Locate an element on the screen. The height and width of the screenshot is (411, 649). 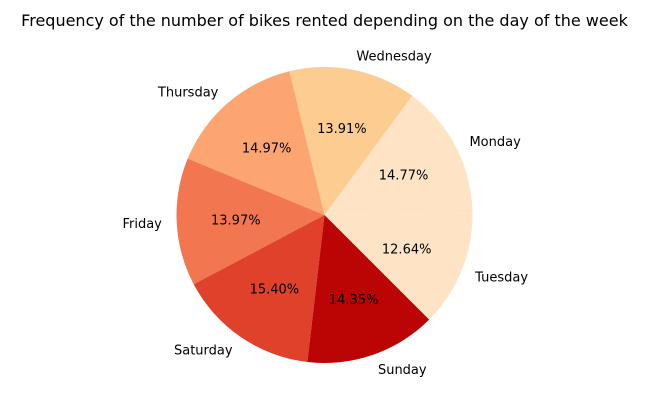
pie-slice-saturday is located at coordinates (259, 289).